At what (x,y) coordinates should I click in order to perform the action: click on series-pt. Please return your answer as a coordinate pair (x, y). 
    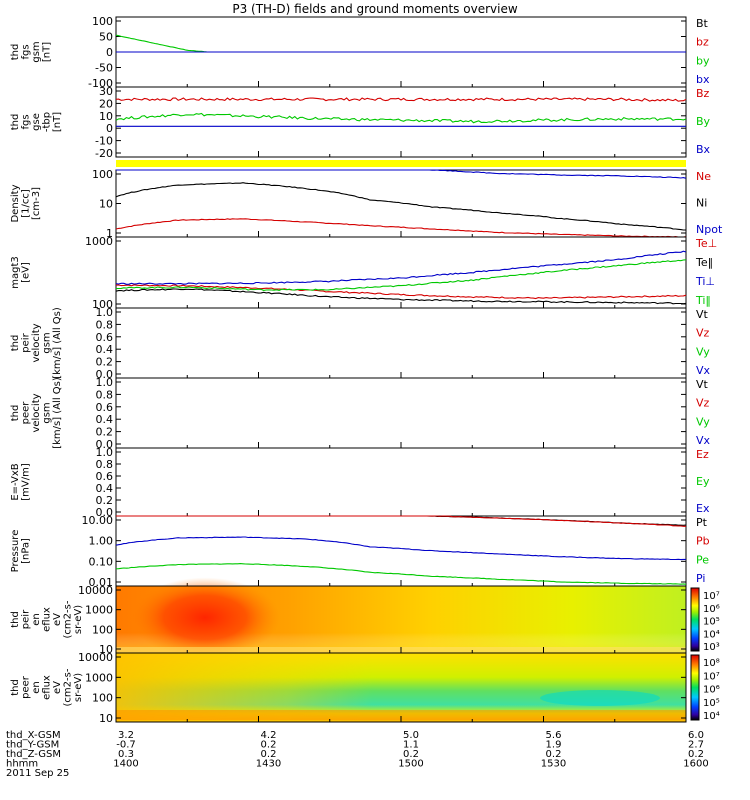
    Looking at the image, I should click on (401, 520).